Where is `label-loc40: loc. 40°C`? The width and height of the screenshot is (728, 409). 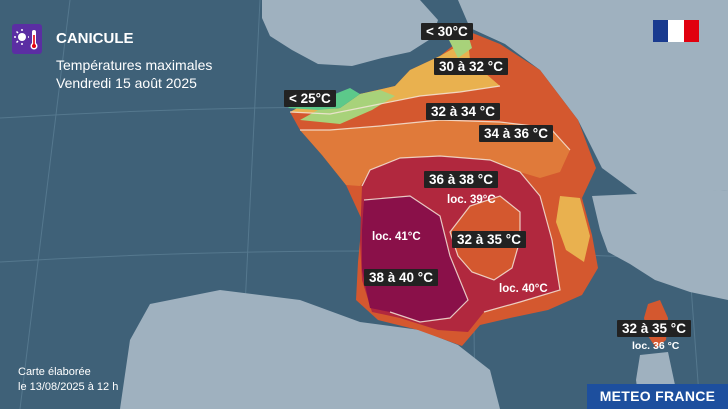
label-loc40: loc. 40°C is located at coordinates (523, 289).